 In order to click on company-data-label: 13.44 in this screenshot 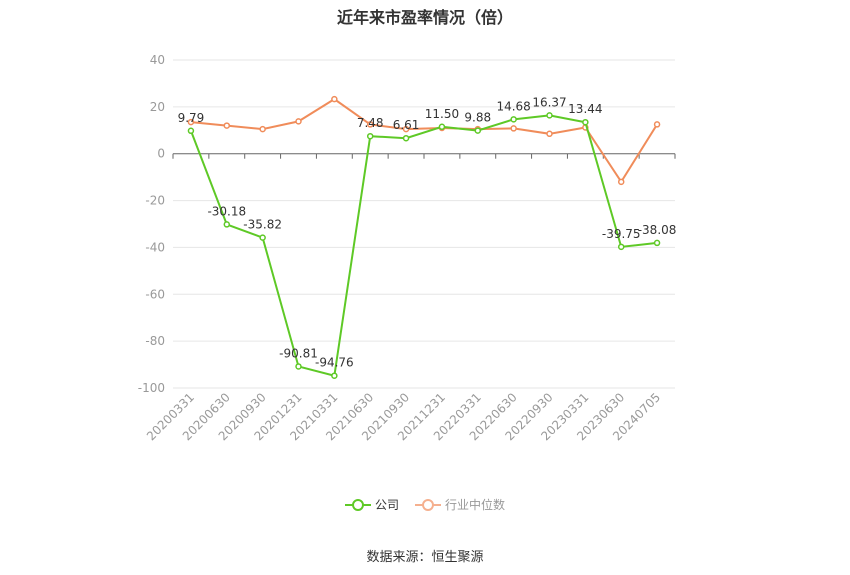, I will do `click(585, 109)`.